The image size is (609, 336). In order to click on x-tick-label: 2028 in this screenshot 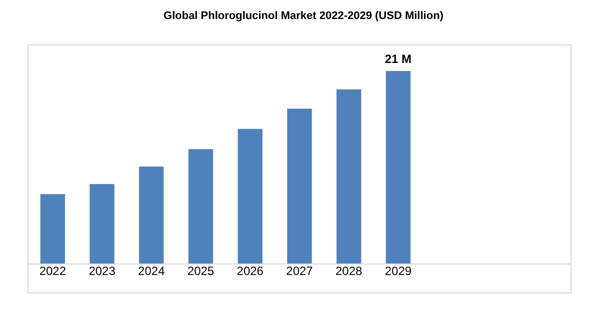, I will do `click(349, 271)`.